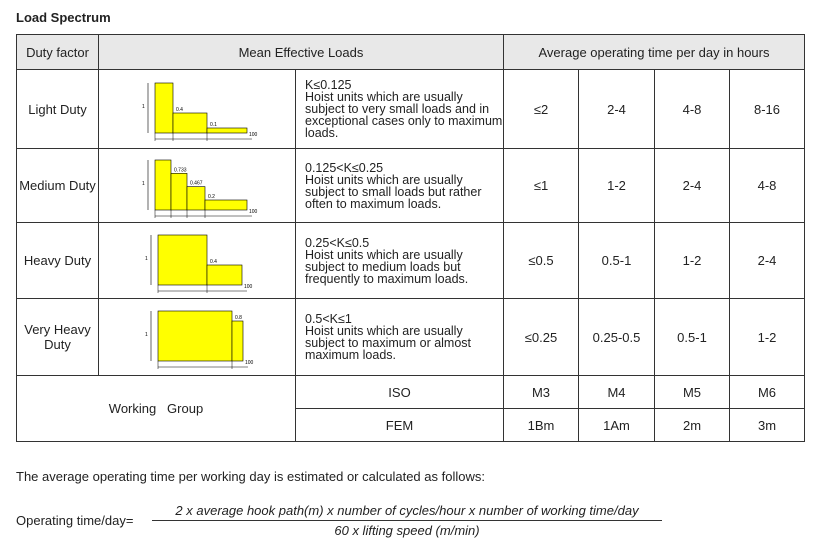  What do you see at coordinates (767, 425) in the screenshot?
I see `class-cell: 3m` at bounding box center [767, 425].